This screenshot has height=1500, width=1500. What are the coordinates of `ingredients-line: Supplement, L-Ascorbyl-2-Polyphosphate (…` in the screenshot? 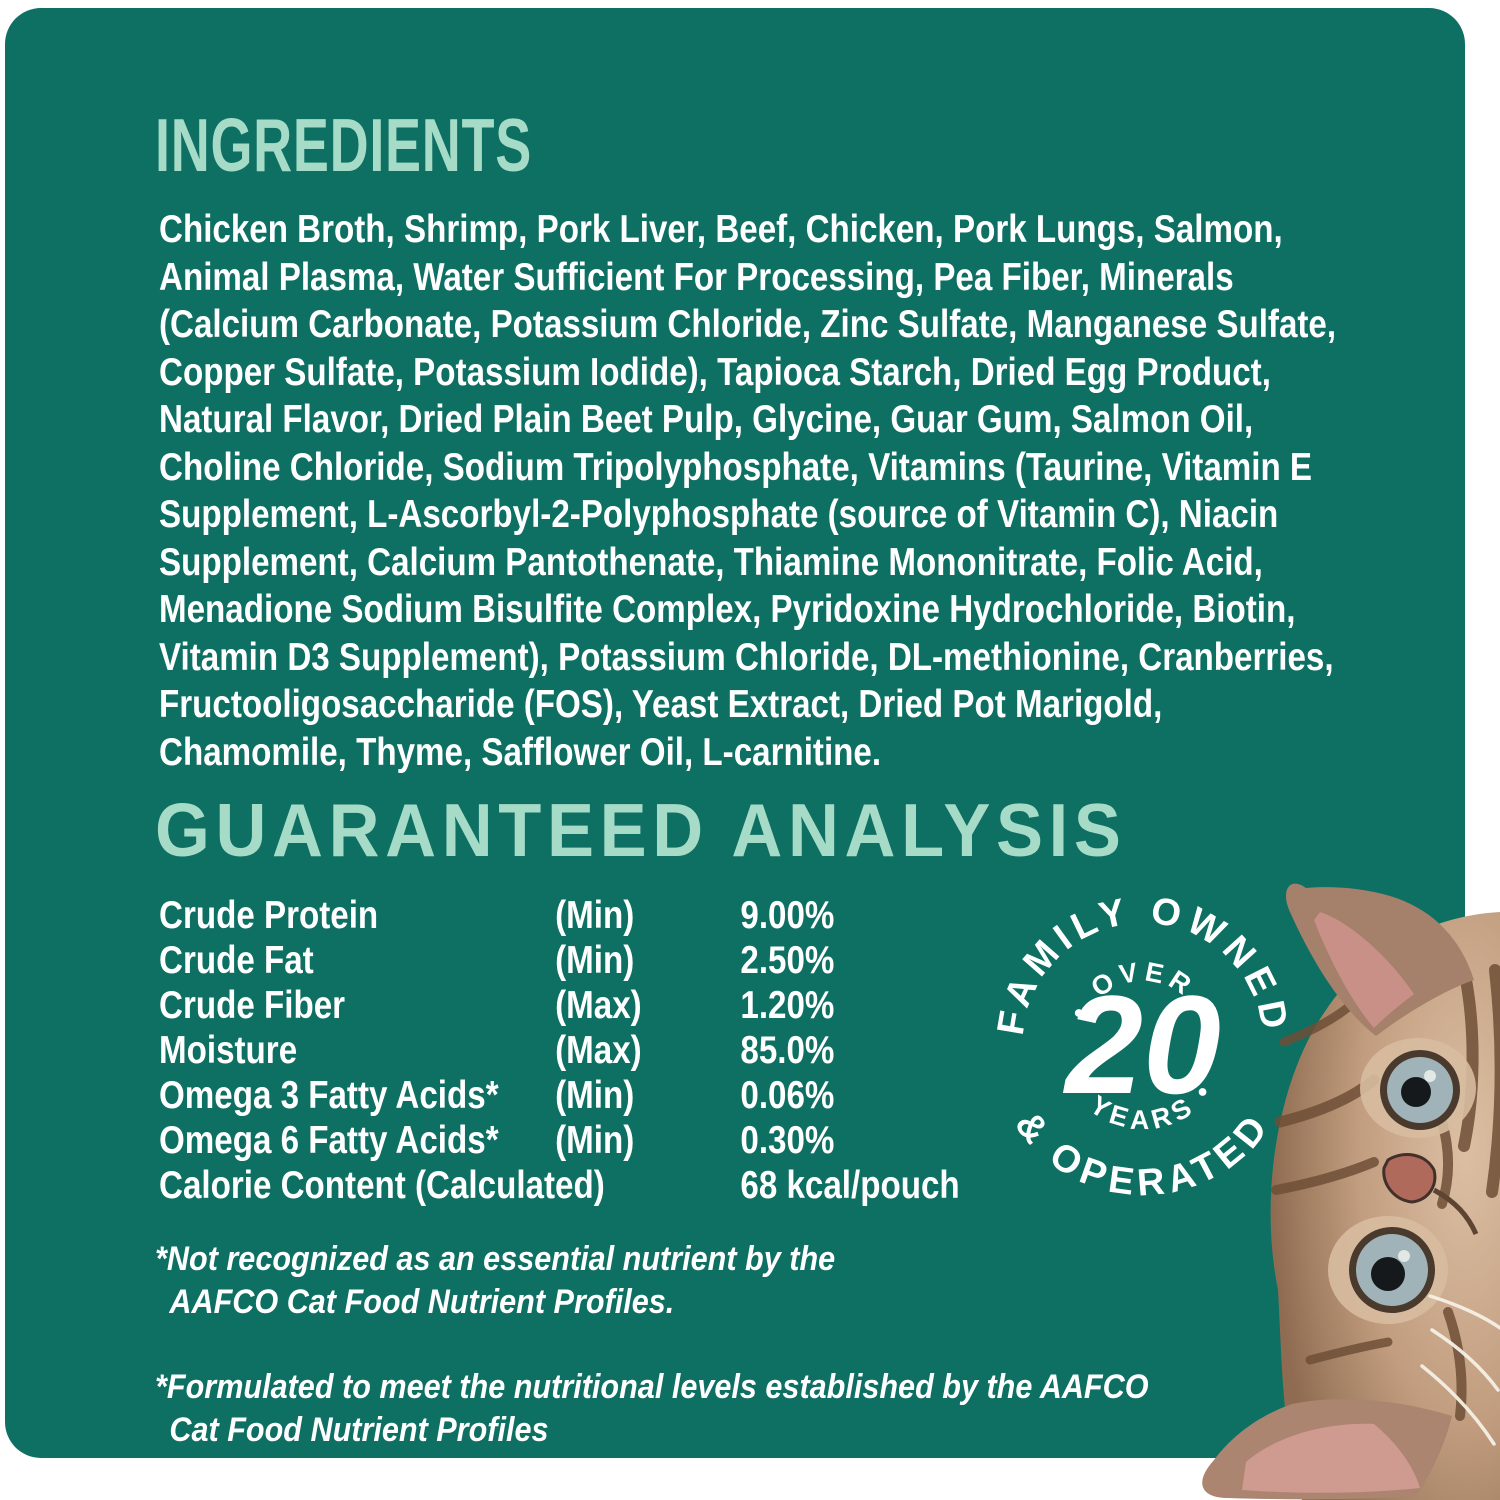 It's located at (719, 514).